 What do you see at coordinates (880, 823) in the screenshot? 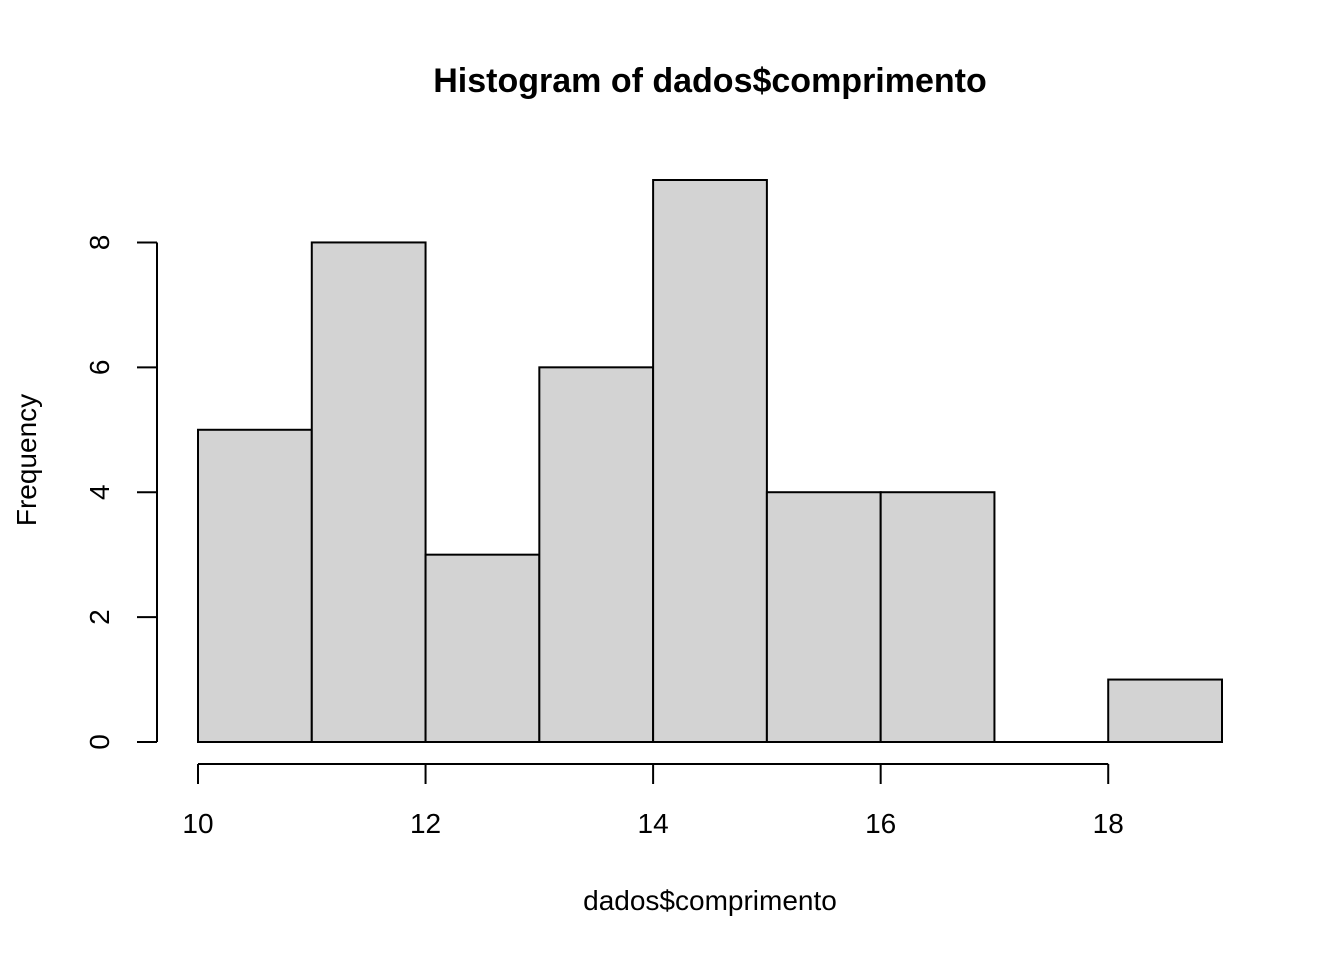
I see `x-tick-label-3: 16` at bounding box center [880, 823].